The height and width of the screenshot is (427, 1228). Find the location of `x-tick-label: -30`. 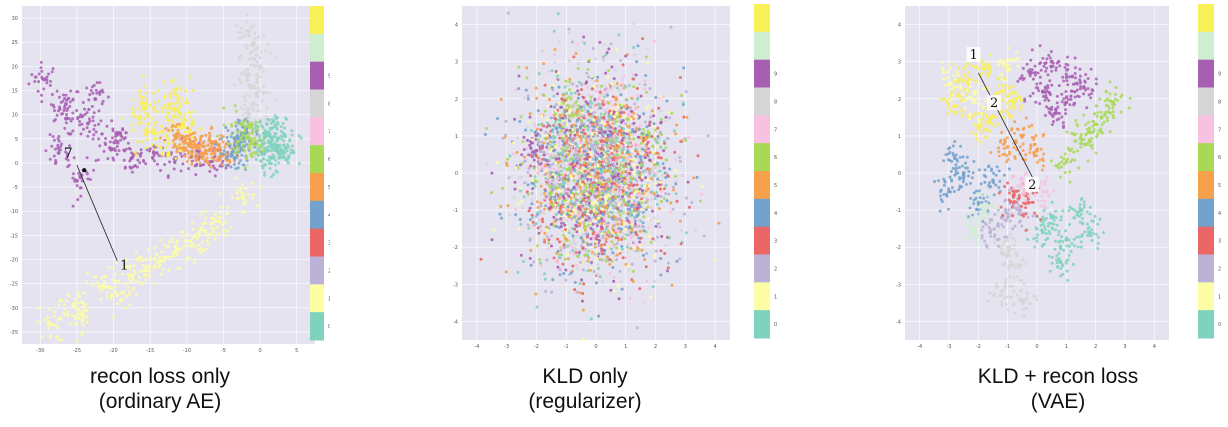

x-tick-label: -30 is located at coordinates (40, 351).